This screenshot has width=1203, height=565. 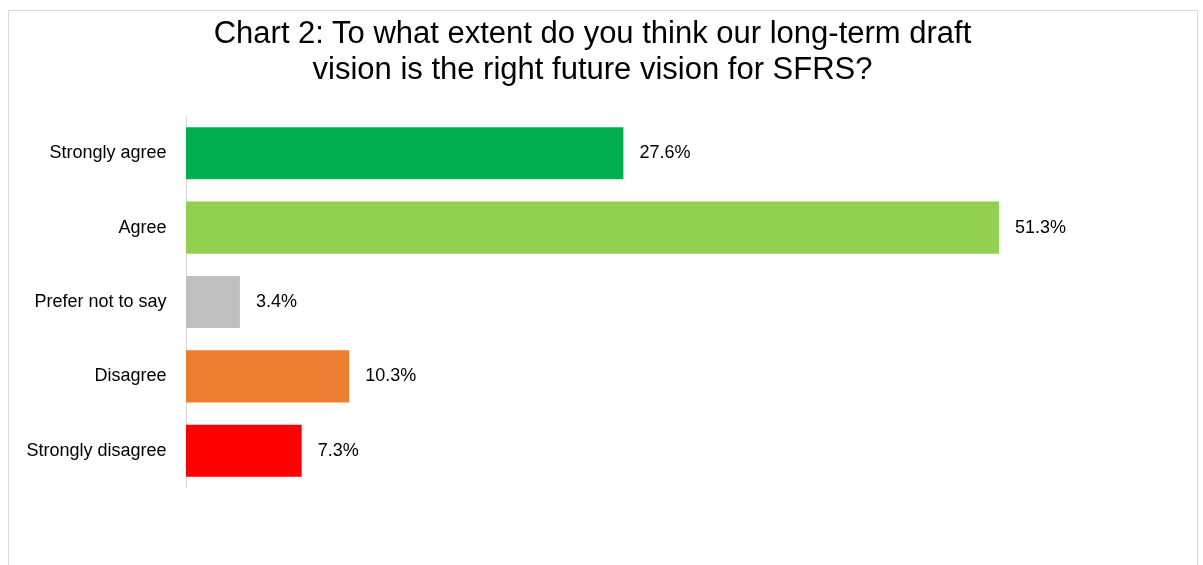 What do you see at coordinates (592, 50) in the screenshot?
I see `chart-title: Chart 2: To what extent do you think our long-term draft vision is the right future vision for SFRS?` at bounding box center [592, 50].